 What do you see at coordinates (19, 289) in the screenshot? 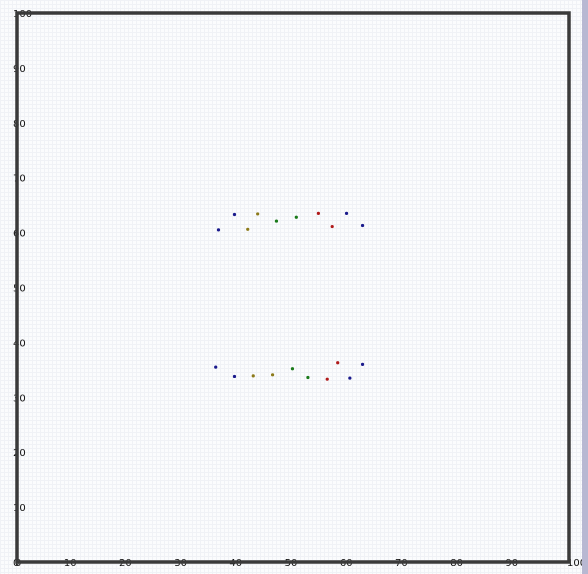
I see `y-tick-label: 50` at bounding box center [19, 289].